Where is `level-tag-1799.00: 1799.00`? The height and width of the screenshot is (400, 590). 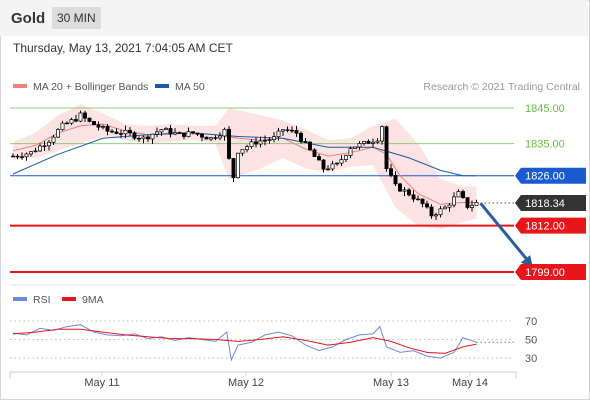 level-tag-1799.00: 1799.00 is located at coordinates (550, 272).